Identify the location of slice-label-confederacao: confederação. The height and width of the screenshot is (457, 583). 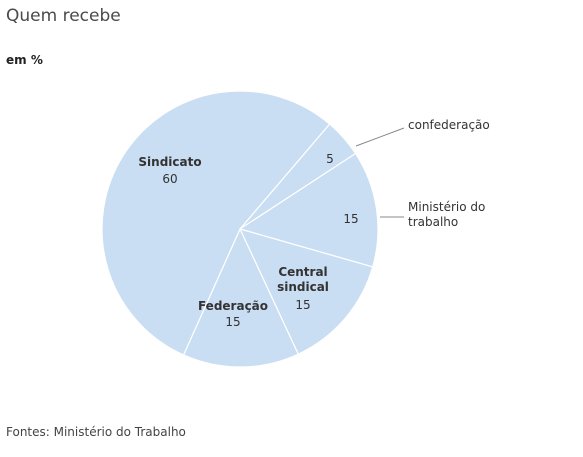
(449, 125).